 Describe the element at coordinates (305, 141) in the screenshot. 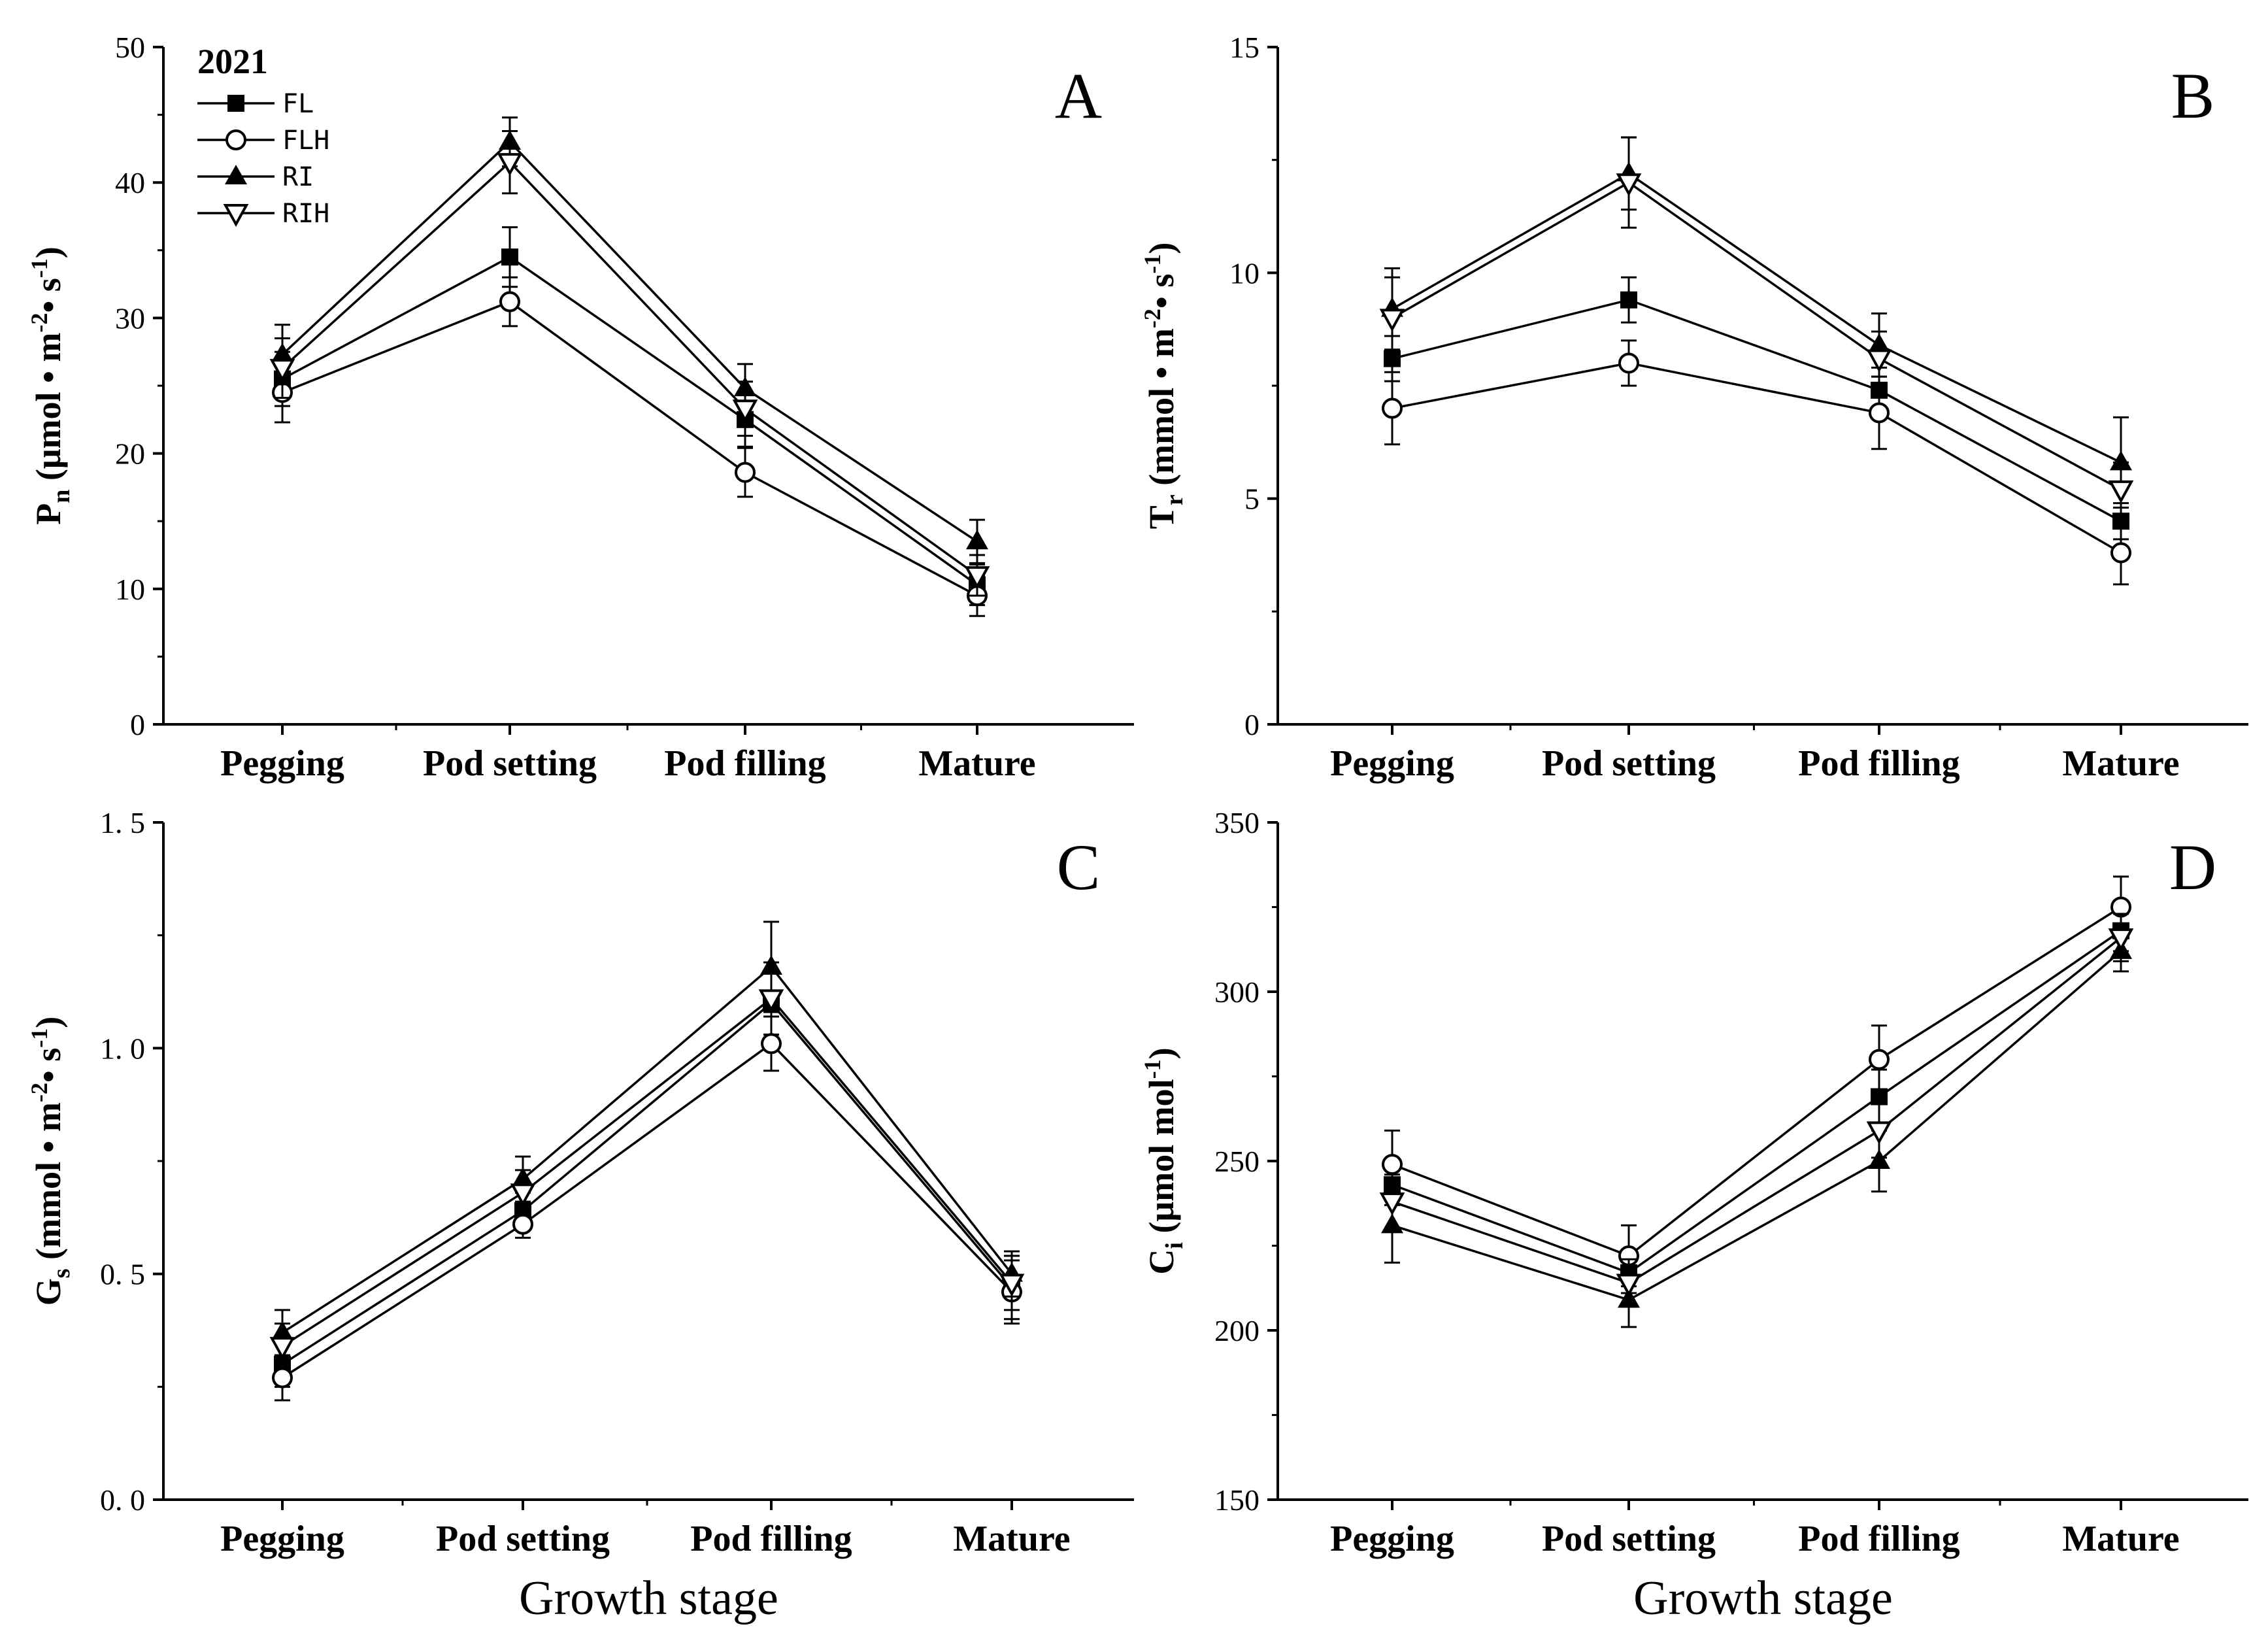

I see `legend-label: FLH` at that location.